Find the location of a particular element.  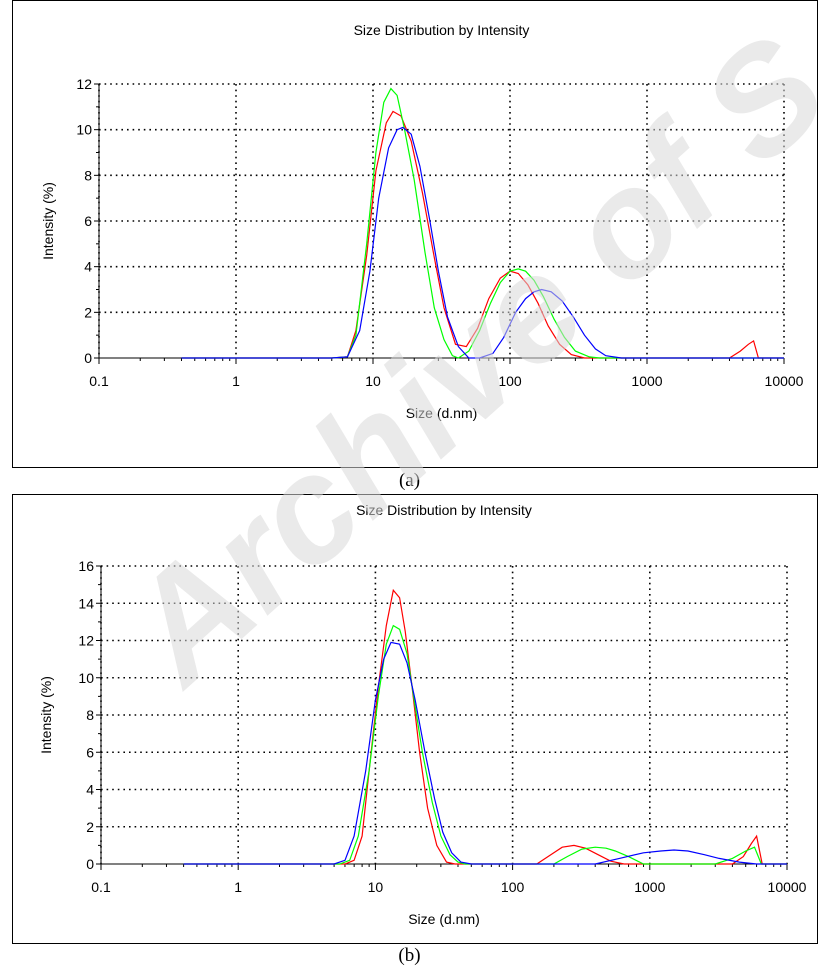

chart-b-xtick-label-2: 10 is located at coordinates (376, 887).